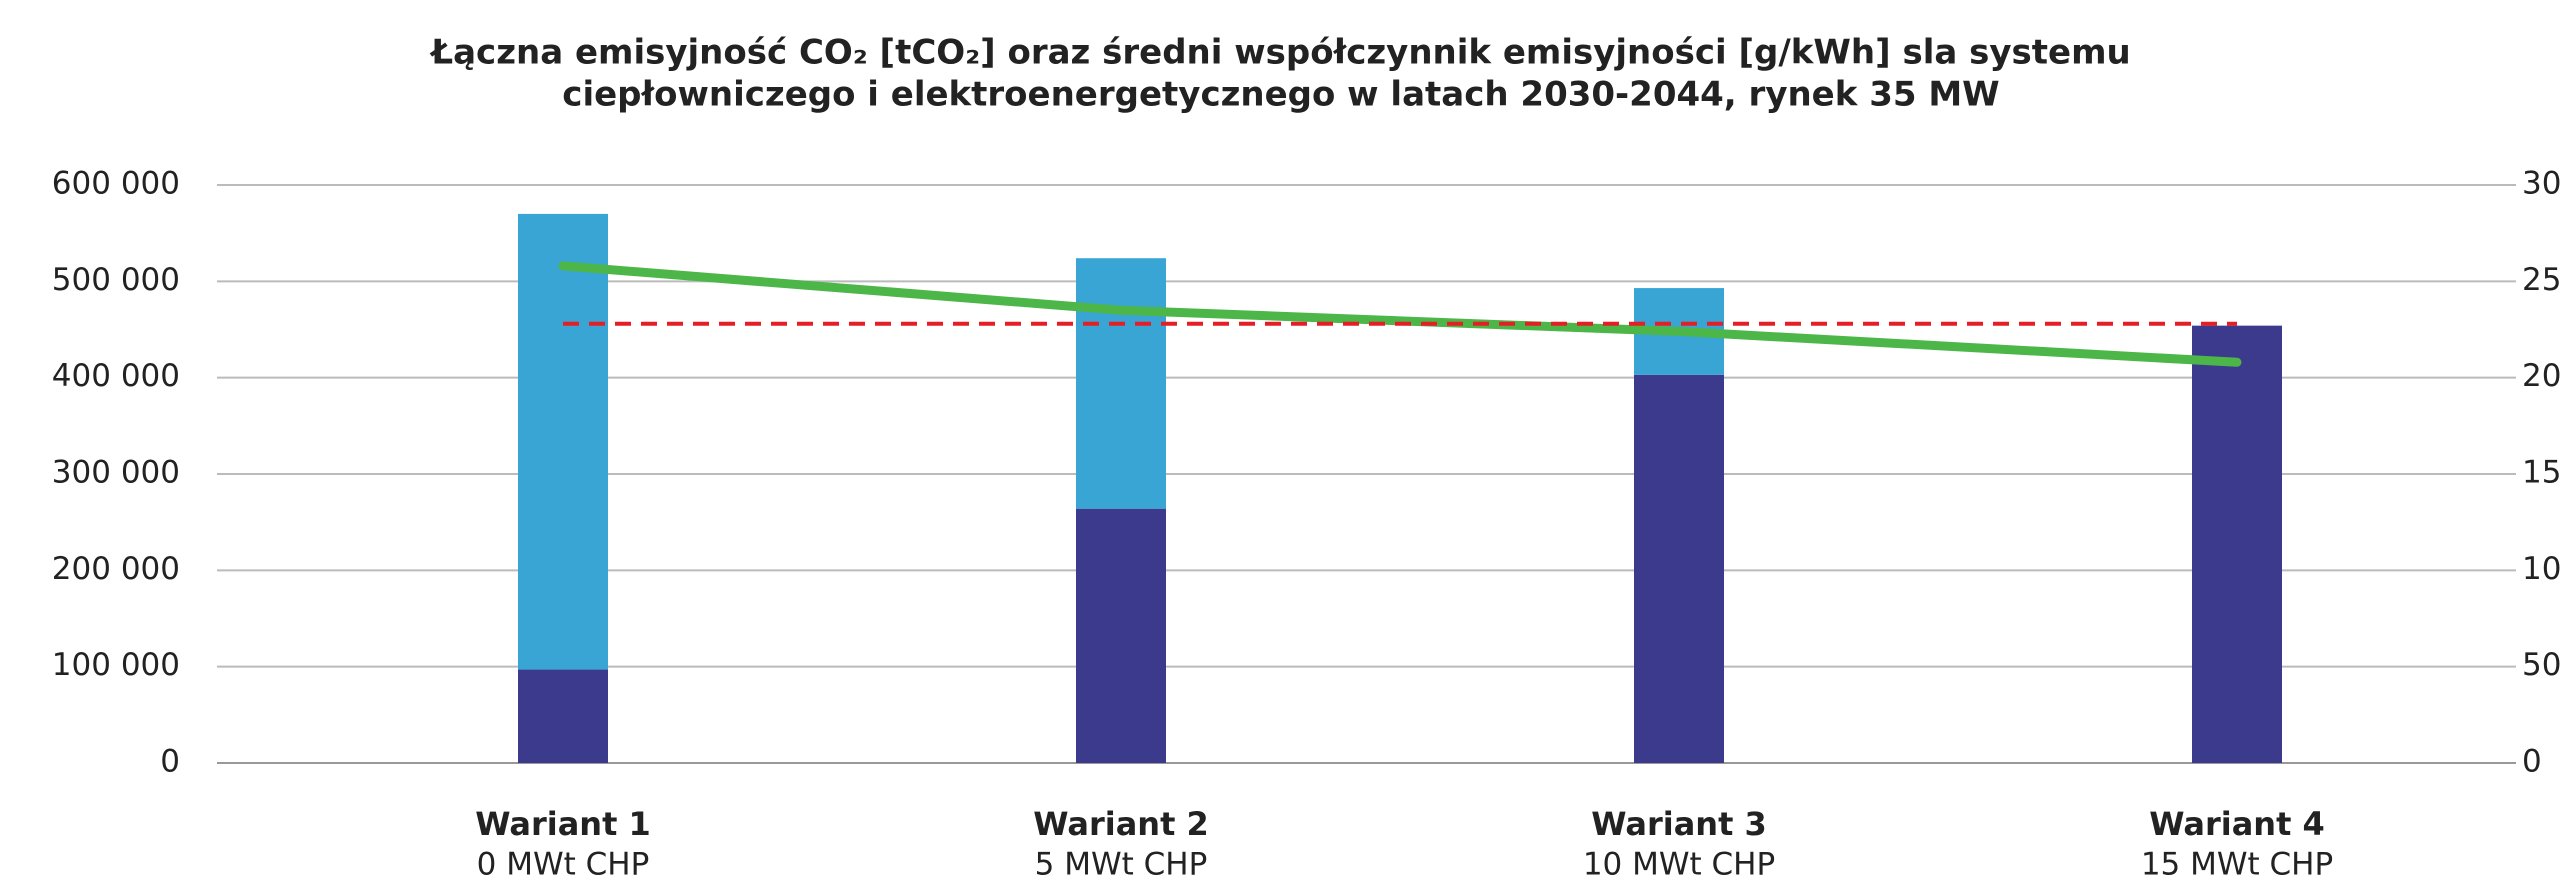  I want to click on y-tick-label: 400 000, so click(116, 376).